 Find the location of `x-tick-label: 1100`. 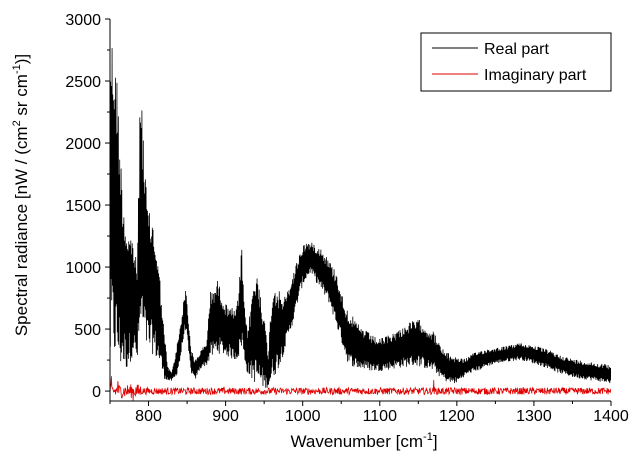

x-tick-label: 1100 is located at coordinates (380, 416).